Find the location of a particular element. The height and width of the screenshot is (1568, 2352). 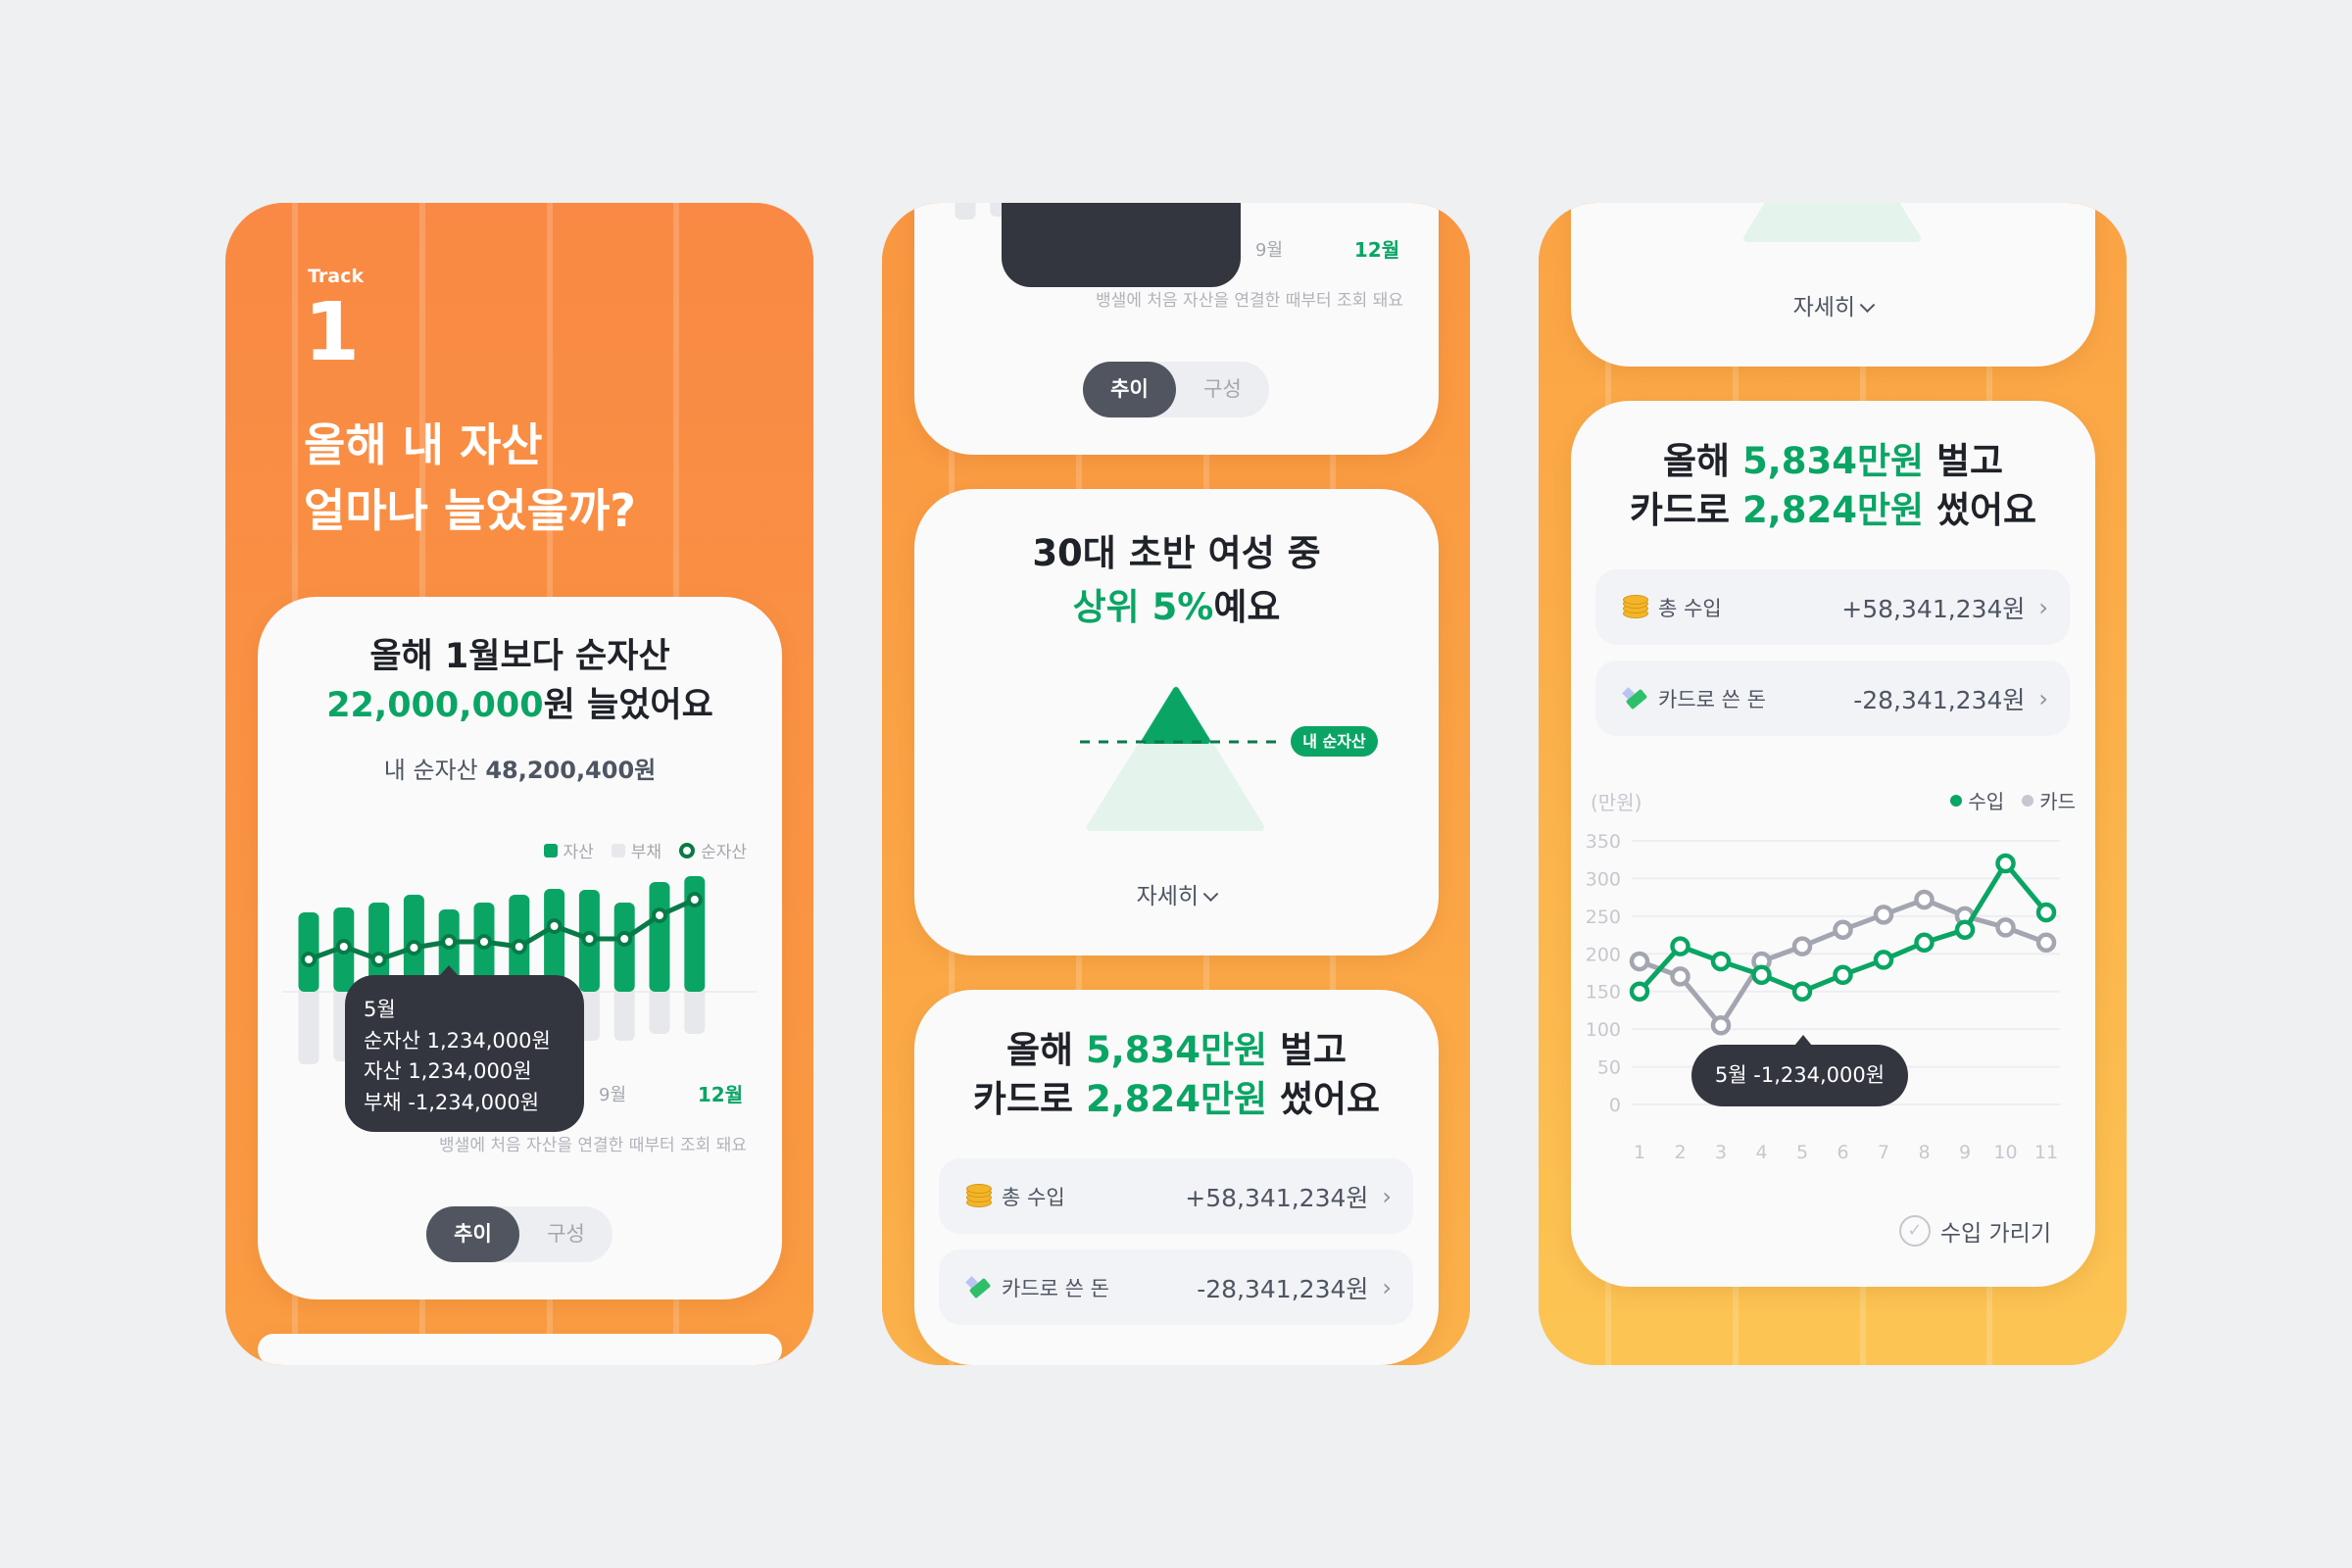

row-label: 카드로 쓴 돈 is located at coordinates (1712, 699).